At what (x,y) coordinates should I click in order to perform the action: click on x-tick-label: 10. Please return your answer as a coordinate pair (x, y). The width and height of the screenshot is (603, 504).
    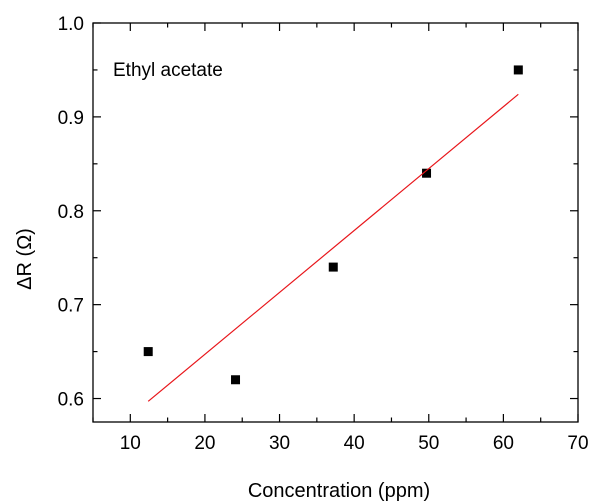
    Looking at the image, I should click on (130, 443).